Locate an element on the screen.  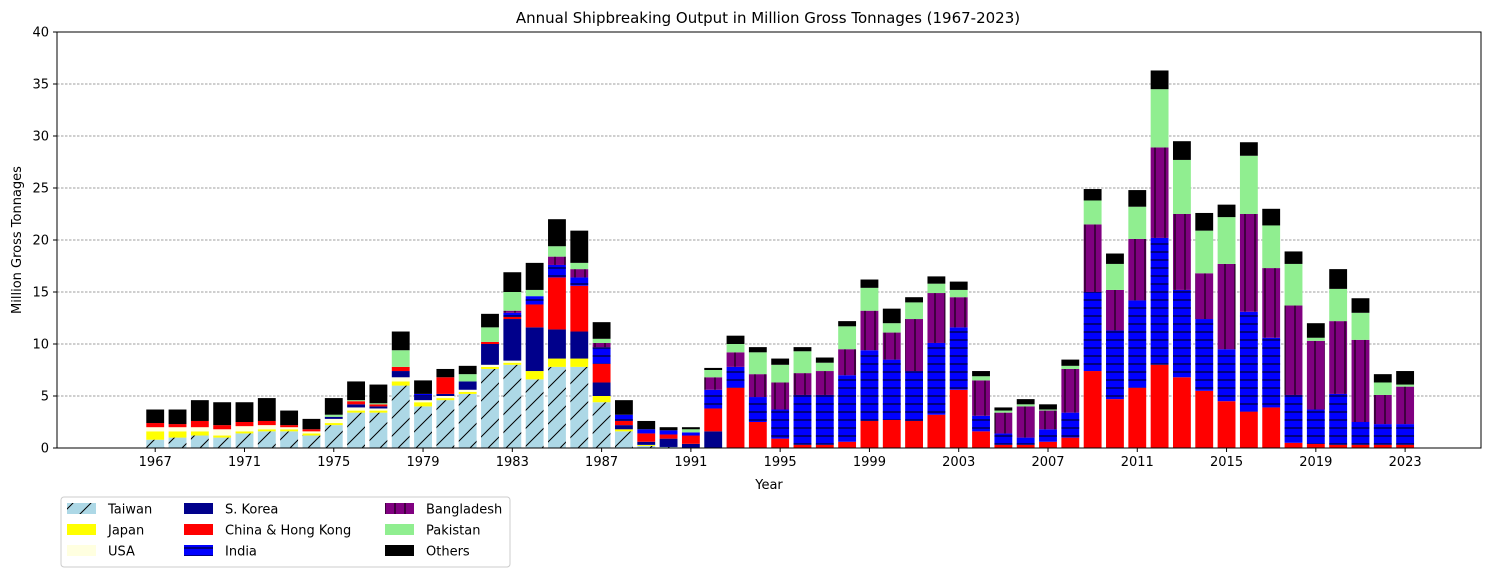
legend-label: Taiwan is located at coordinates (129, 510).